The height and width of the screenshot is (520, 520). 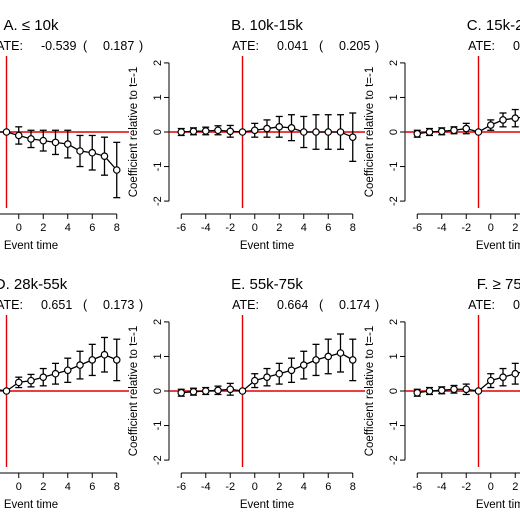 What do you see at coordinates (118, 305) in the screenshot?
I see `ate-se: 0.173` at bounding box center [118, 305].